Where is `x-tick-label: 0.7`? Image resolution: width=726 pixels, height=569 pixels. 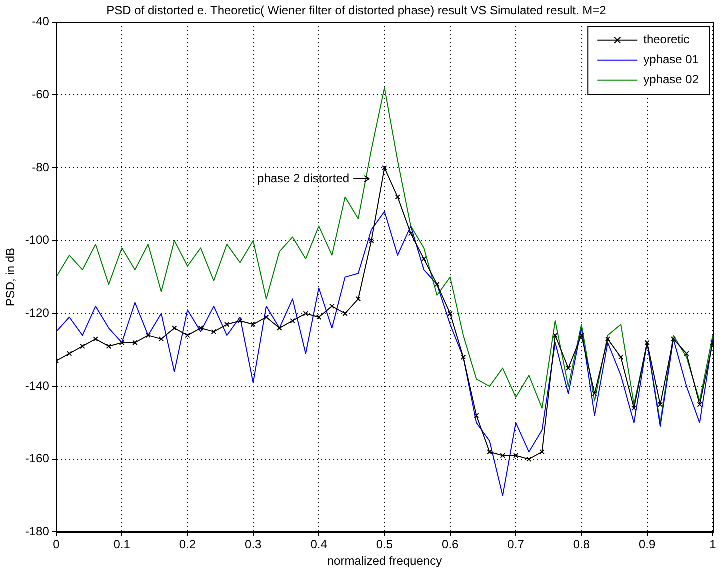 x-tick-label: 0.7 is located at coordinates (516, 545).